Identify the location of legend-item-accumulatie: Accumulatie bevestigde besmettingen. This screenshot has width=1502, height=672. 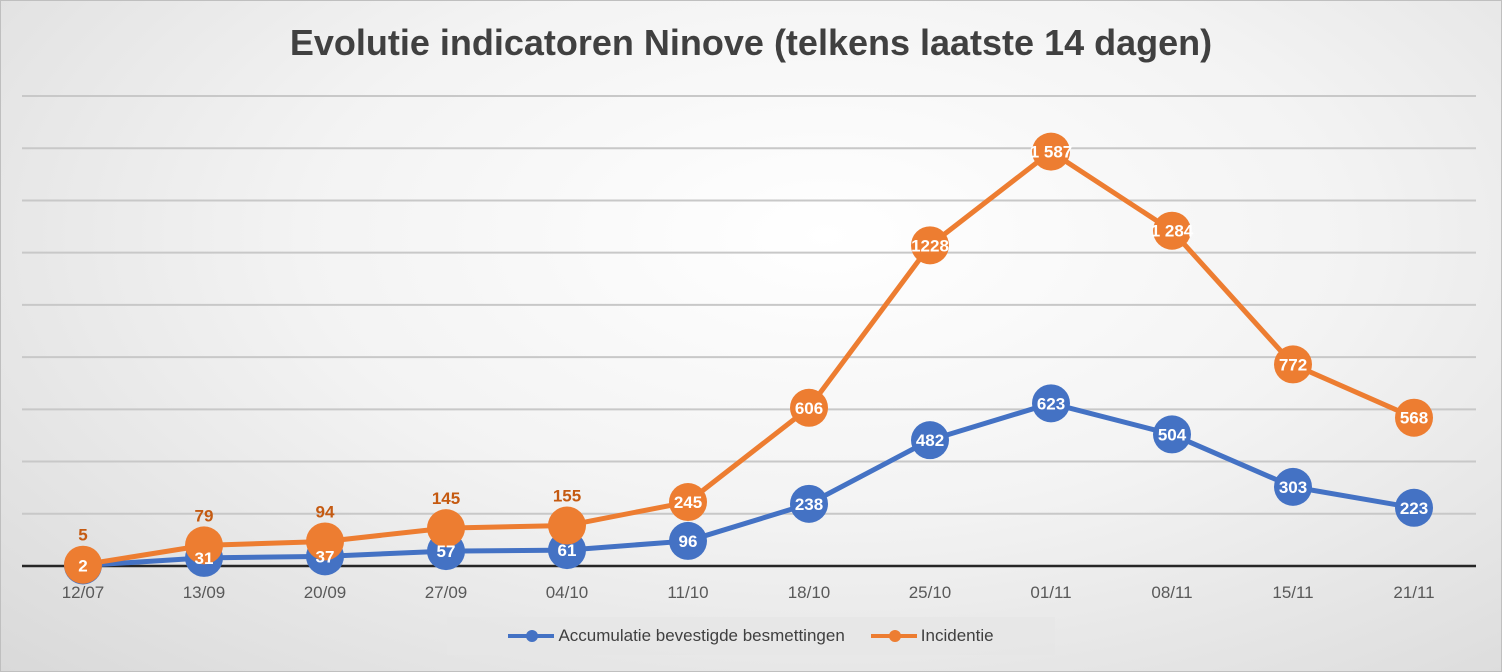
(676, 636).